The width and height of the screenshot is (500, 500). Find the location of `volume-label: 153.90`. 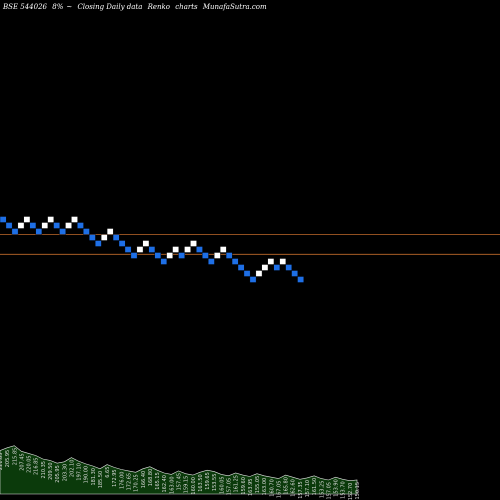

volume-label: 153.90 is located at coordinates (337, 488).